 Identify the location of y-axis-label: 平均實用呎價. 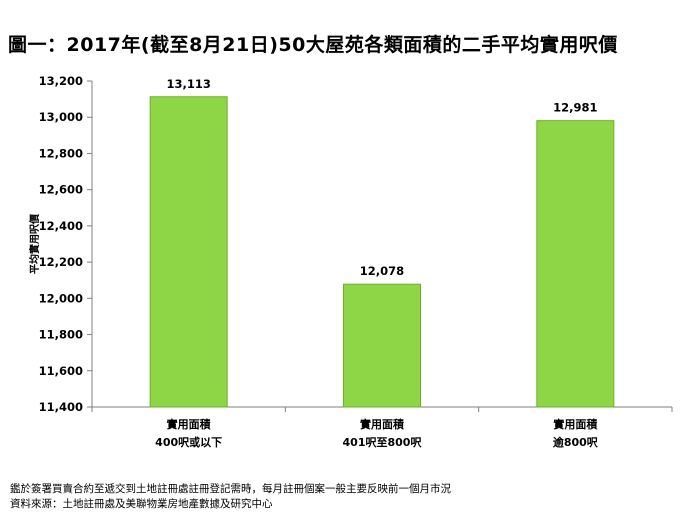
(34, 243).